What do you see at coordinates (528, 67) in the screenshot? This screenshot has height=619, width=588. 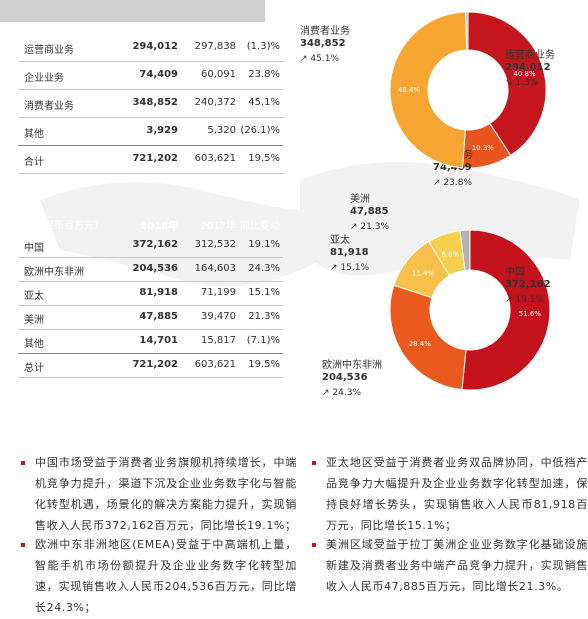 I see `amount-label: 294,012` at bounding box center [528, 67].